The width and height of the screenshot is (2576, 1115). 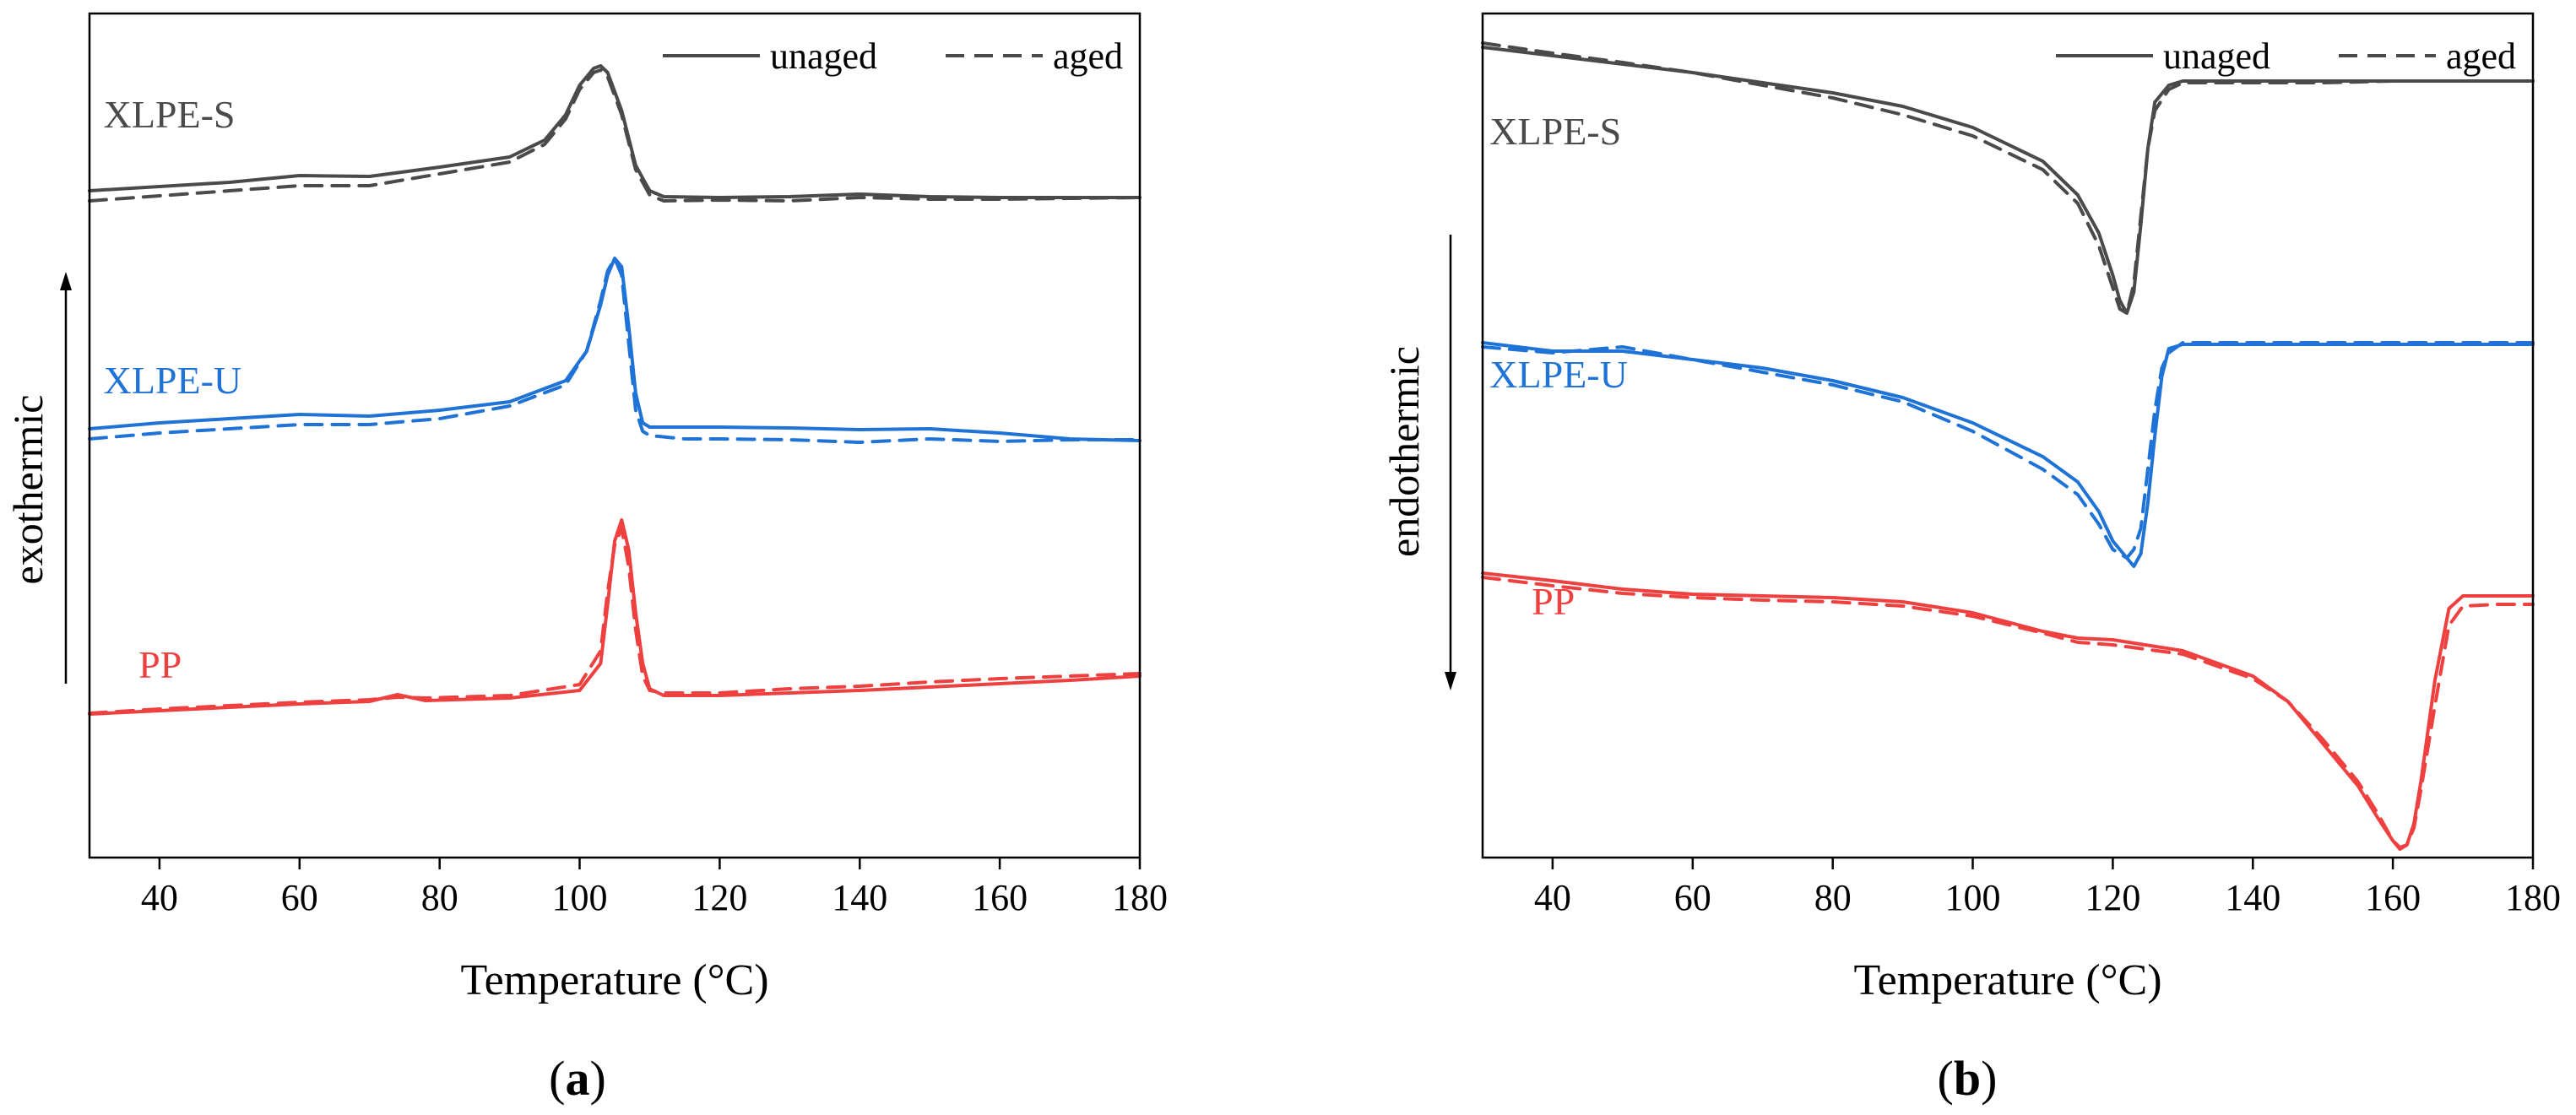 I want to click on panel-b-x-tick-label-80: 80, so click(x=1833, y=897).